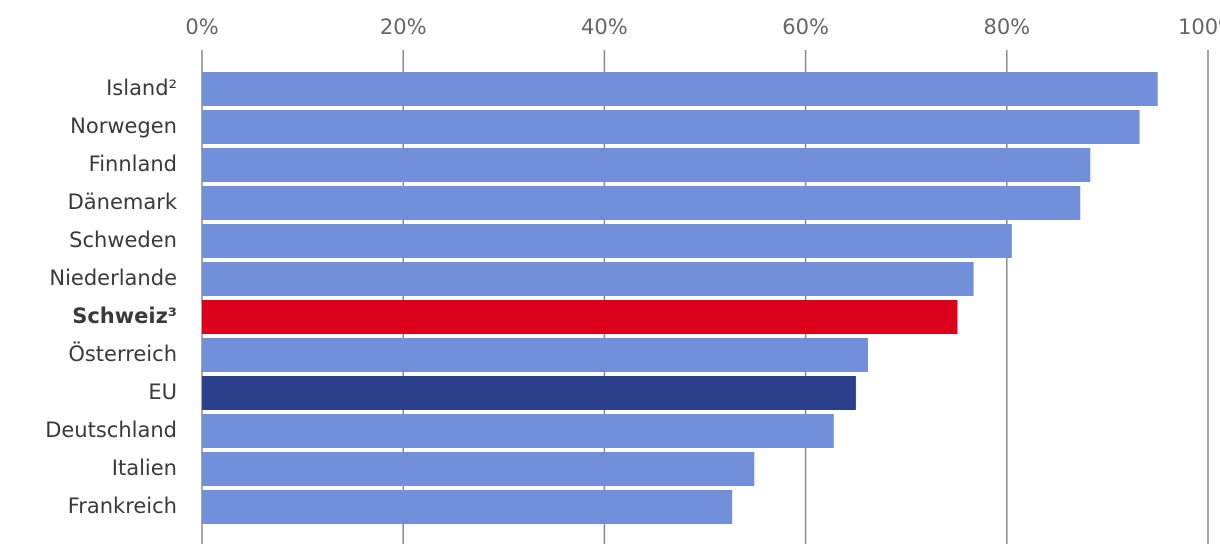  What do you see at coordinates (123, 240) in the screenshot?
I see `y-tick-label: Schweden` at bounding box center [123, 240].